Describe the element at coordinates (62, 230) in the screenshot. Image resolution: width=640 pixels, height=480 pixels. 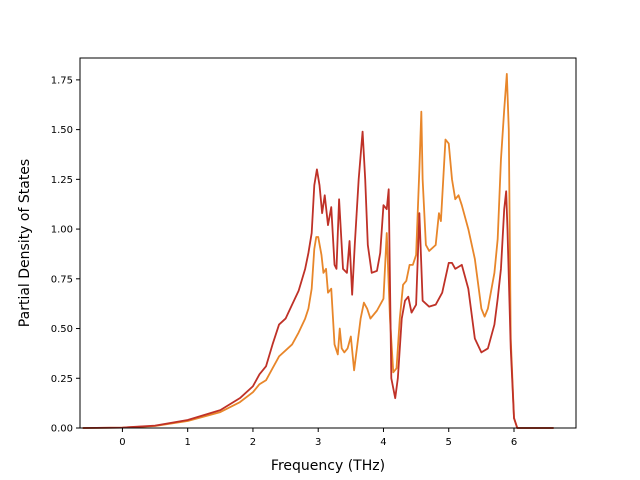
I see `y-tick-label: 1.00` at that location.